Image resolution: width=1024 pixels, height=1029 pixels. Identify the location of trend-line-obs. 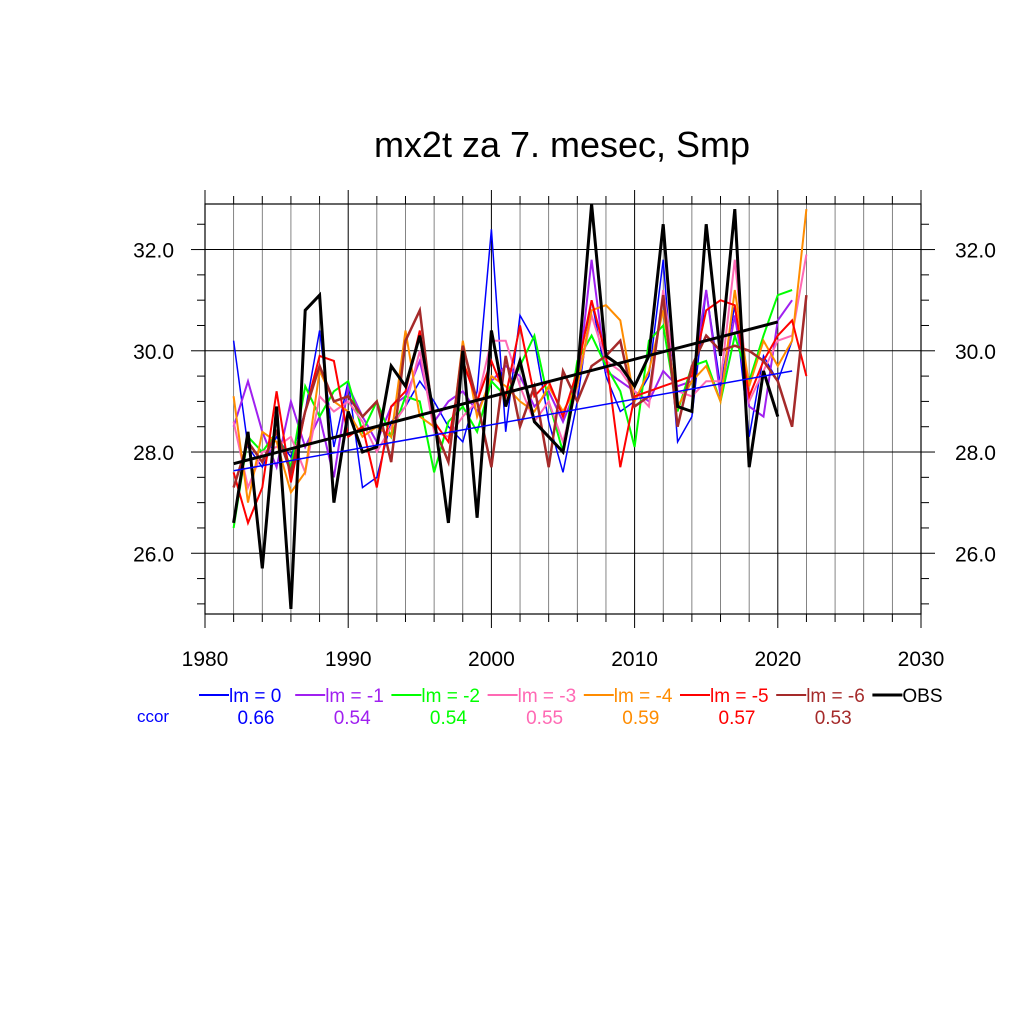
(506, 393).